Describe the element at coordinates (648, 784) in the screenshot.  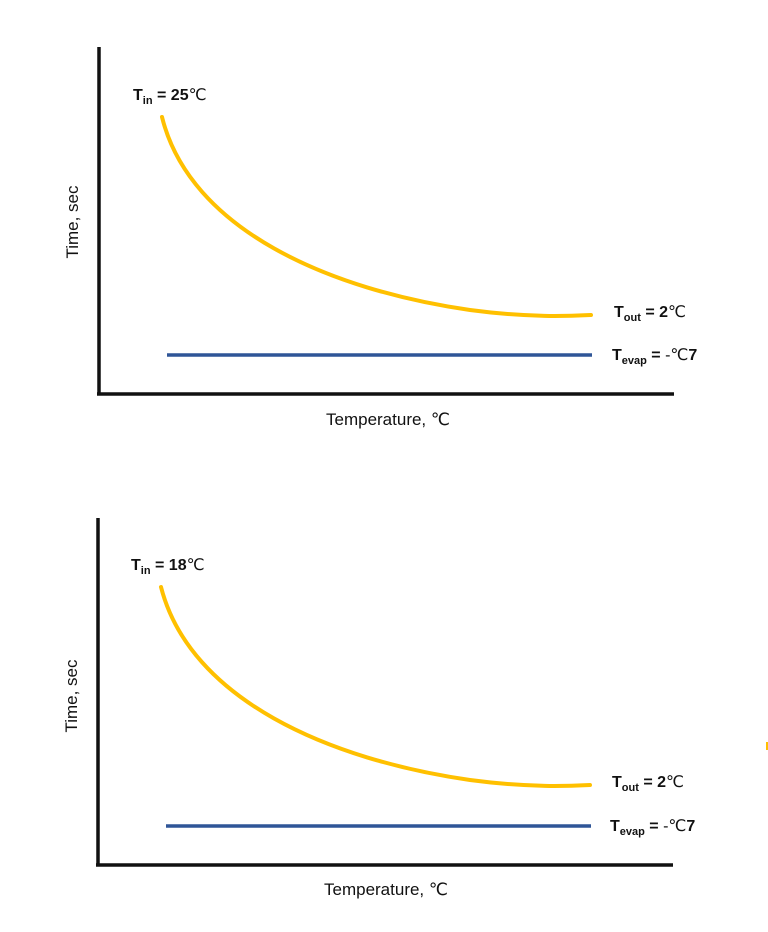
I see `chart-2-t-out-label: Tout = 2℃` at that location.